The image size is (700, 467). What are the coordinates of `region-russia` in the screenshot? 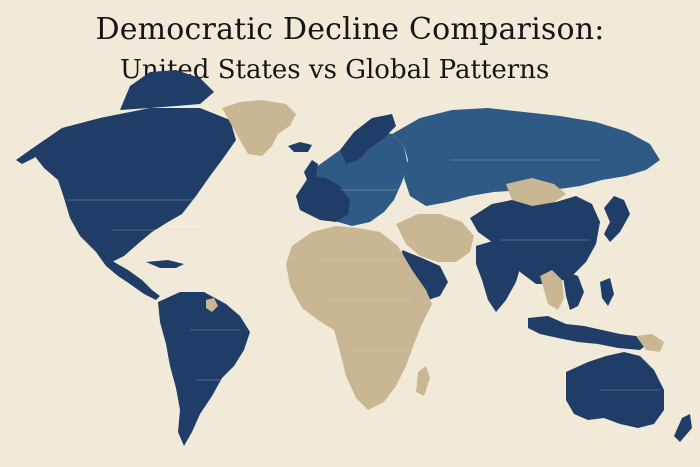 It's located at (526, 157).